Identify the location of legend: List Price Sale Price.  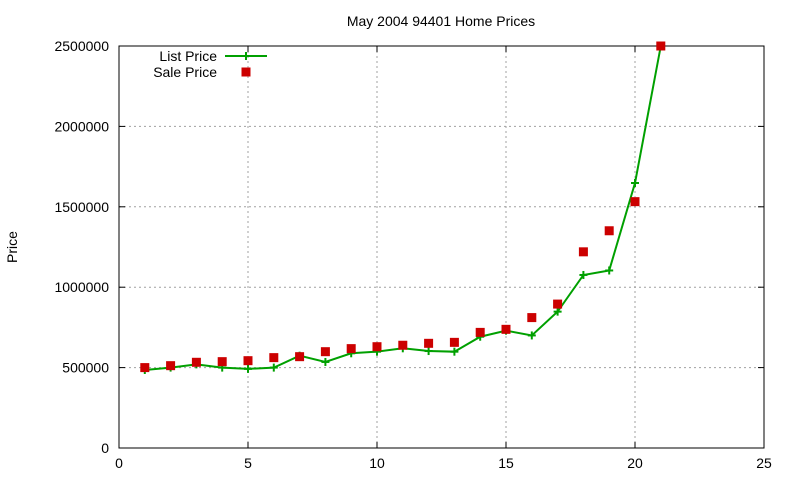
(210, 64).